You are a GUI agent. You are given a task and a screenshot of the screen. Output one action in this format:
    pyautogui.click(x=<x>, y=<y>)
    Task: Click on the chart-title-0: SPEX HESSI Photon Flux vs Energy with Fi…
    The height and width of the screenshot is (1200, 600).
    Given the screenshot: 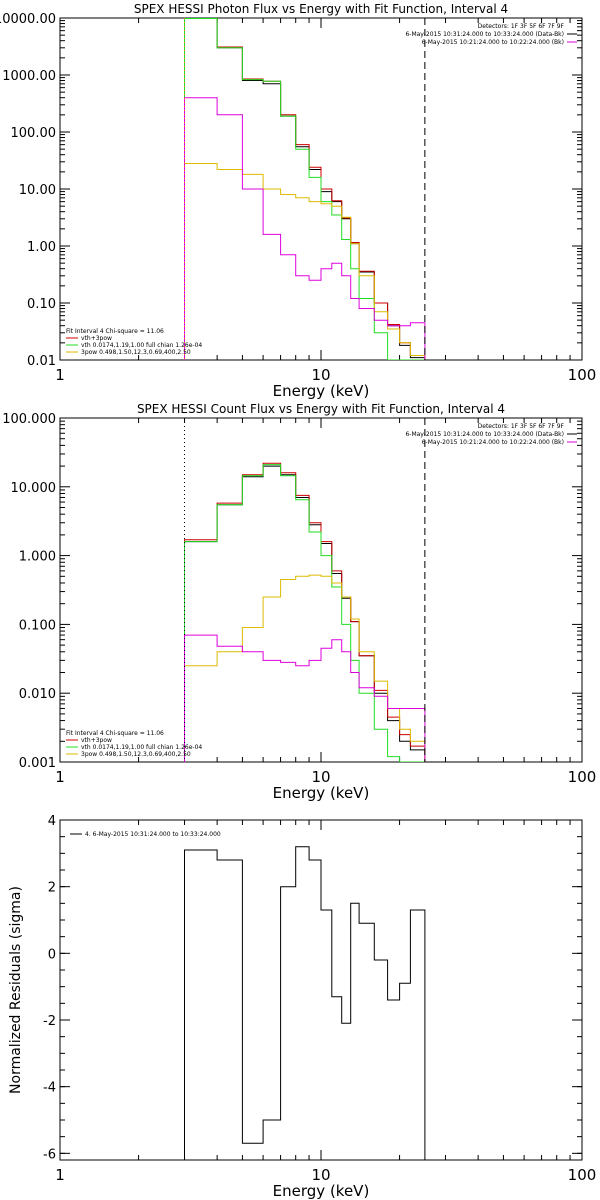 What is the action you would take?
    pyautogui.click(x=321, y=9)
    